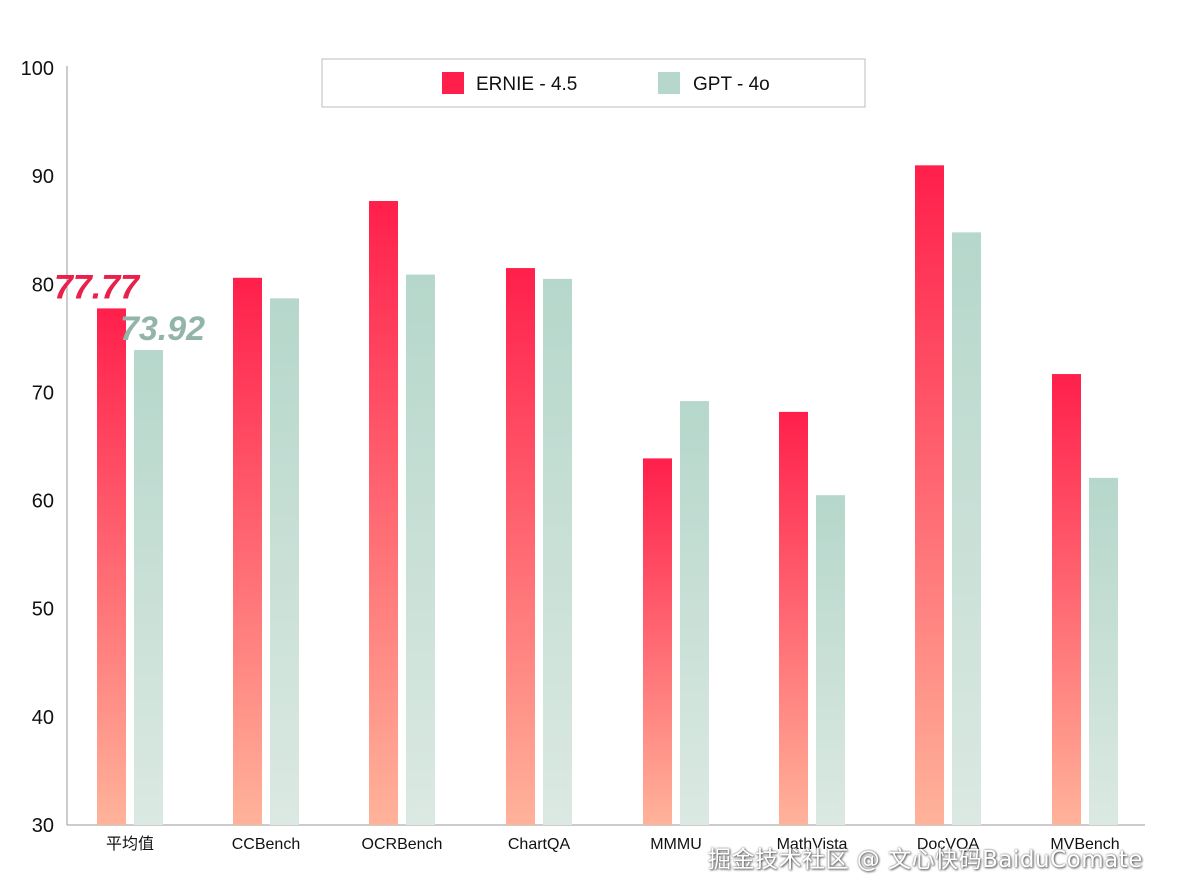  I want to click on data-callouts: 77.77 73.92, so click(129, 308).